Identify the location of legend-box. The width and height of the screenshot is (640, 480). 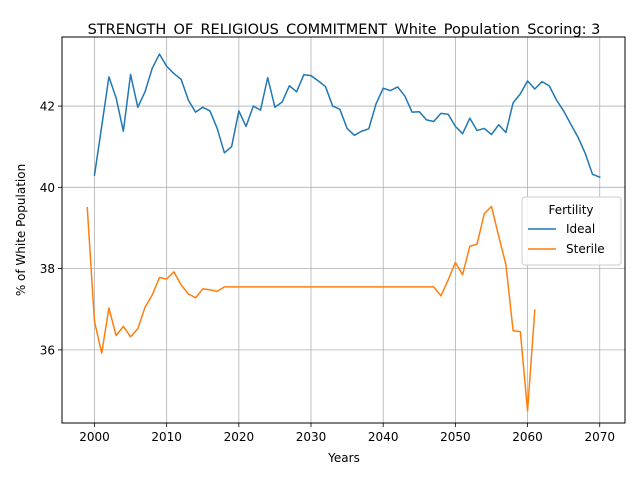
(571, 231).